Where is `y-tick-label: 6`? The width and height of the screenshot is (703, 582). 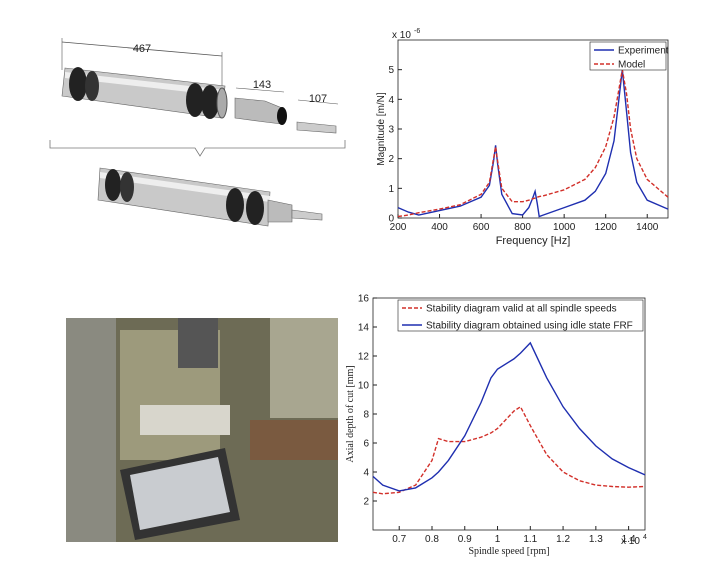 y-tick-label: 6 is located at coordinates (366, 444).